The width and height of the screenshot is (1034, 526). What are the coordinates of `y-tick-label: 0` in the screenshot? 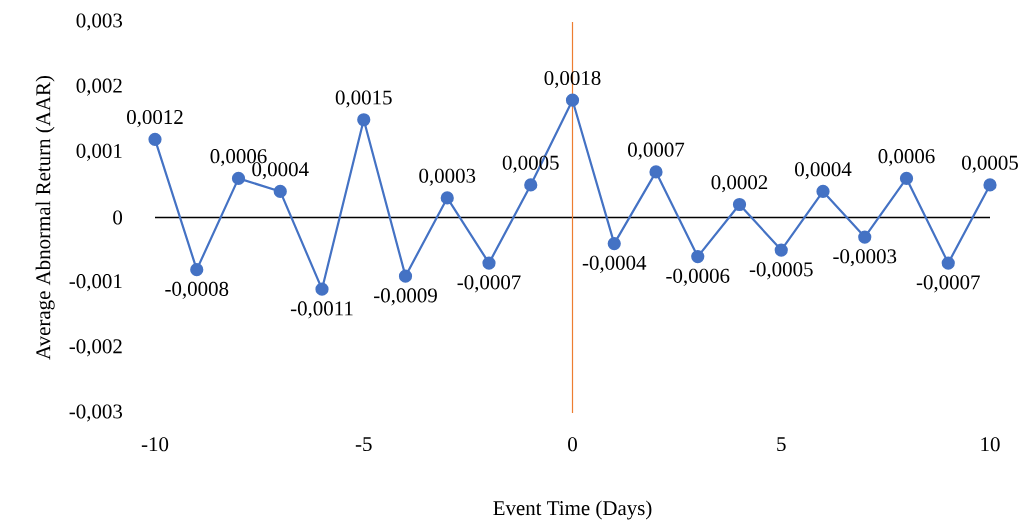 It's located at (118, 217).